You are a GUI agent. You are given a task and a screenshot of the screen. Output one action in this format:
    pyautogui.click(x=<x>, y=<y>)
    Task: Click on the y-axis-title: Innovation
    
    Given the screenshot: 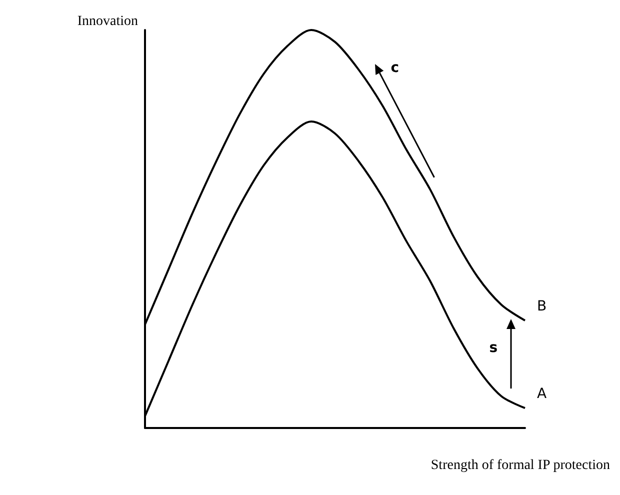 What is the action you would take?
    pyautogui.click(x=107, y=22)
    